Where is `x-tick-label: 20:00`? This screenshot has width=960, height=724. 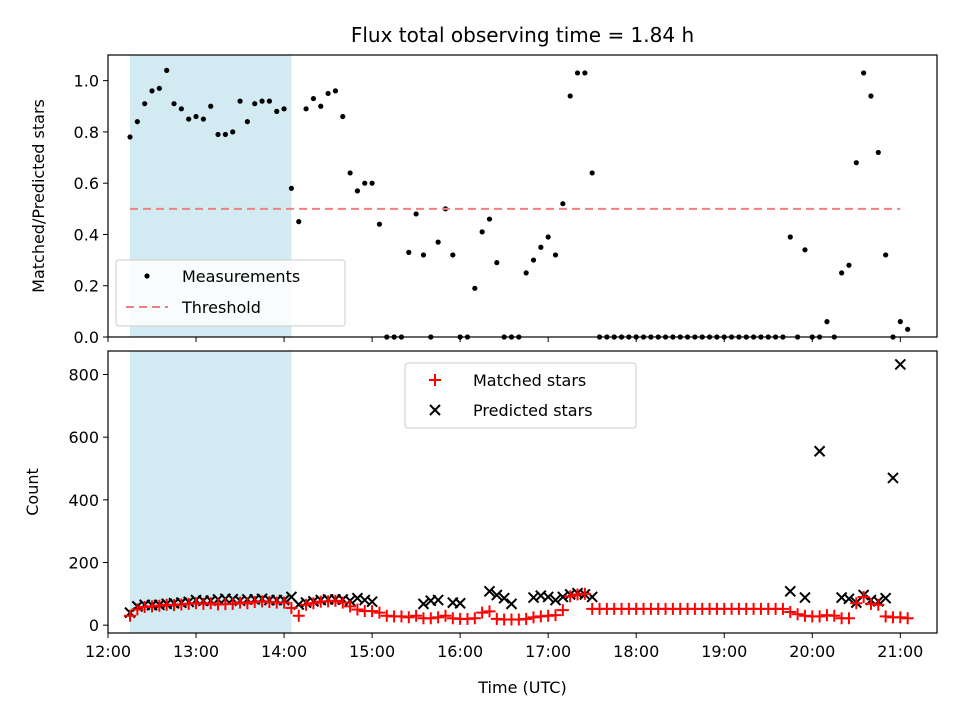 x-tick-label: 20:00 is located at coordinates (812, 651).